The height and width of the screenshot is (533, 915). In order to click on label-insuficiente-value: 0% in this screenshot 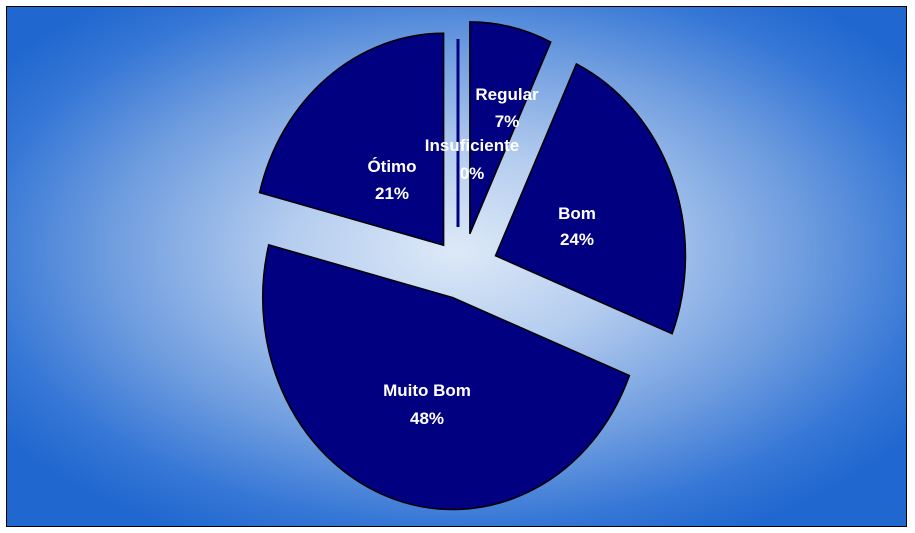, I will do `click(472, 173)`.